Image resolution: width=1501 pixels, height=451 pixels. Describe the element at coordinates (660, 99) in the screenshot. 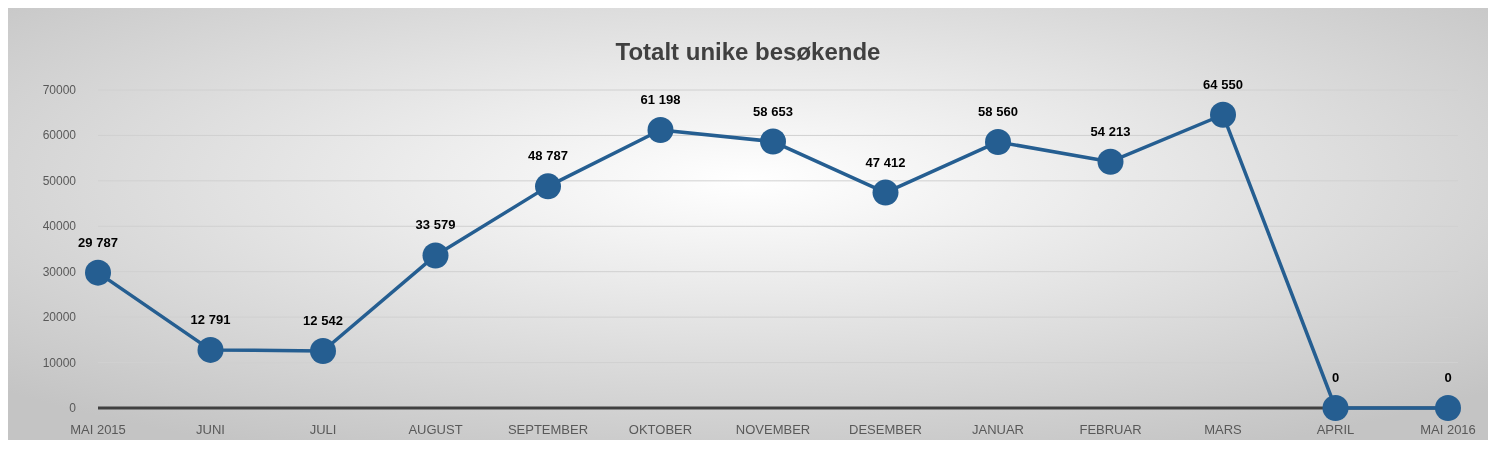

I see `data-label: 61 198` at that location.